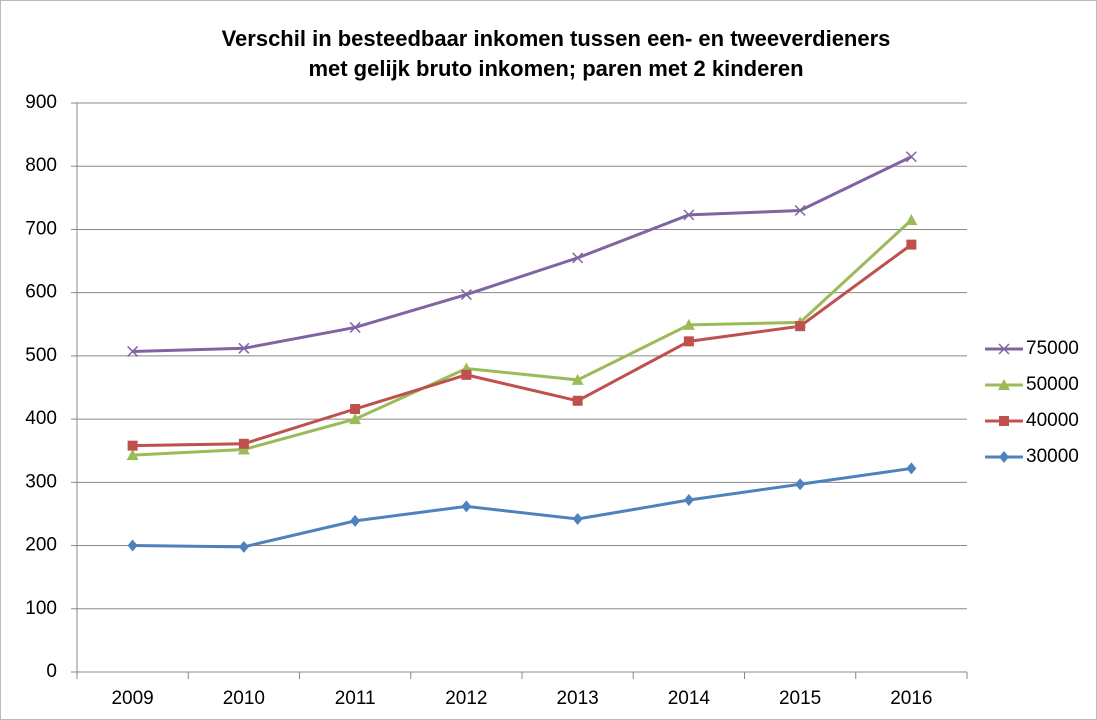 This screenshot has width=1097, height=720. I want to click on x-tick-label: 2011, so click(355, 698).